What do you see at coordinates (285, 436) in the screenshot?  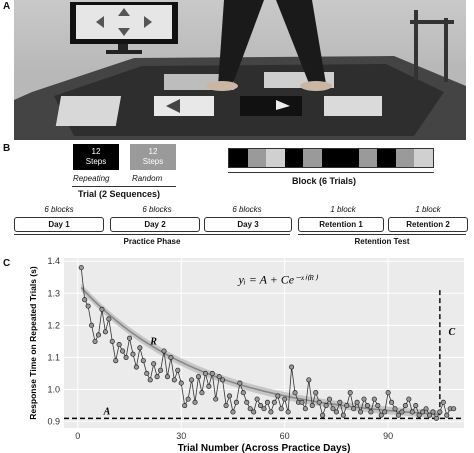 I see `x-tick-label: 60` at bounding box center [285, 436].